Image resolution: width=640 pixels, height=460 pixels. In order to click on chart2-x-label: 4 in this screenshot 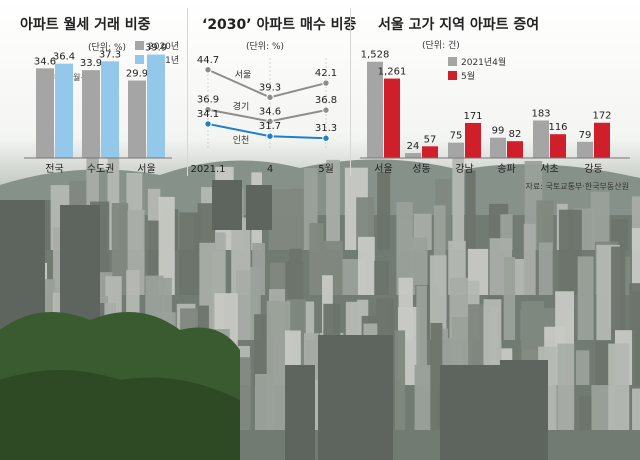, I will do `click(270, 169)`.